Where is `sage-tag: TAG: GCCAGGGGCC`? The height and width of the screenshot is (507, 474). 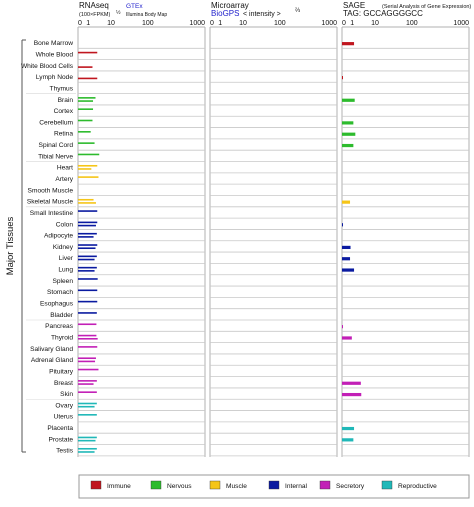 sage-tag: TAG: GCCAGGGGCC is located at coordinates (383, 13).